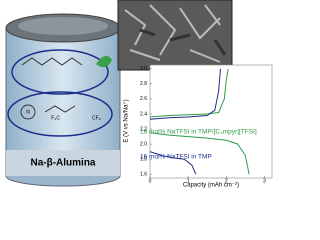  What do you see at coordinates (143, 159) in the screenshot?
I see `y-tick-label: 1.8` at bounding box center [143, 159].